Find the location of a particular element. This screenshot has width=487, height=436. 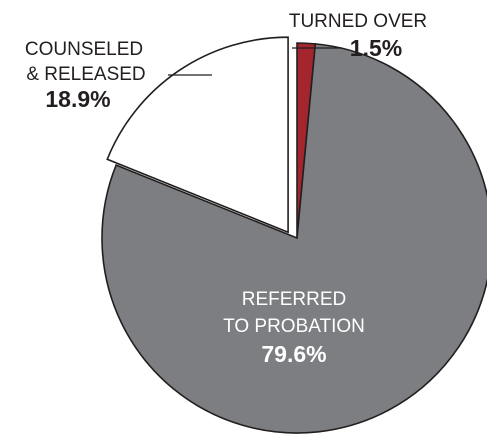

counseled-label-line-1: COUNSELED is located at coordinates (84, 49).